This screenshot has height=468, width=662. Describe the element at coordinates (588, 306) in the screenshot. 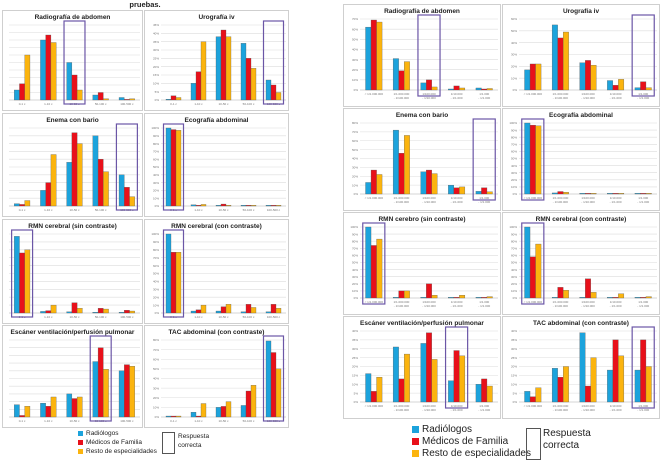

I see `x-tick-label: - 1/10.000` at that location.